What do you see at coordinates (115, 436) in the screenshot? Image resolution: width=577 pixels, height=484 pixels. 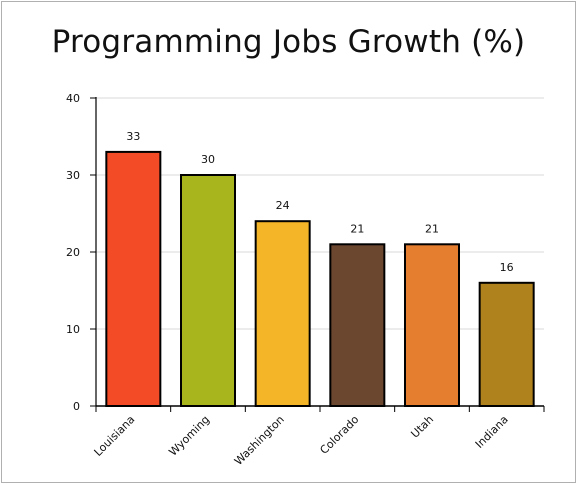 I see `category-label: Louisiana` at bounding box center [115, 436].